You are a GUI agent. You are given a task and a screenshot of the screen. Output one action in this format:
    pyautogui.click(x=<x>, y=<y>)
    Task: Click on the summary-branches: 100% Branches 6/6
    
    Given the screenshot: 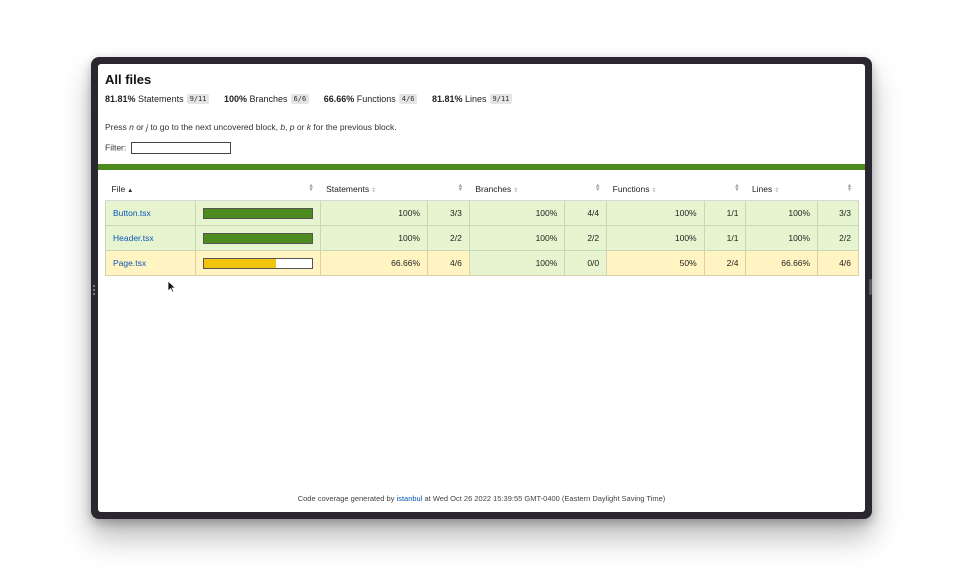 What is the action you would take?
    pyautogui.click(x=267, y=99)
    